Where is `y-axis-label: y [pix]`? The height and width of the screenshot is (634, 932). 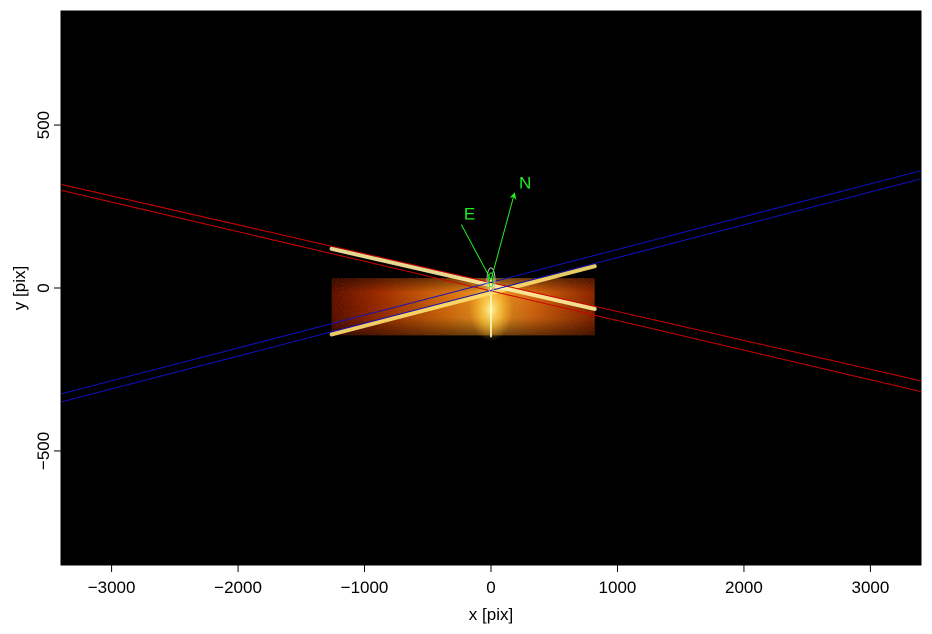
y-axis-label: y [pix] is located at coordinates (19, 288).